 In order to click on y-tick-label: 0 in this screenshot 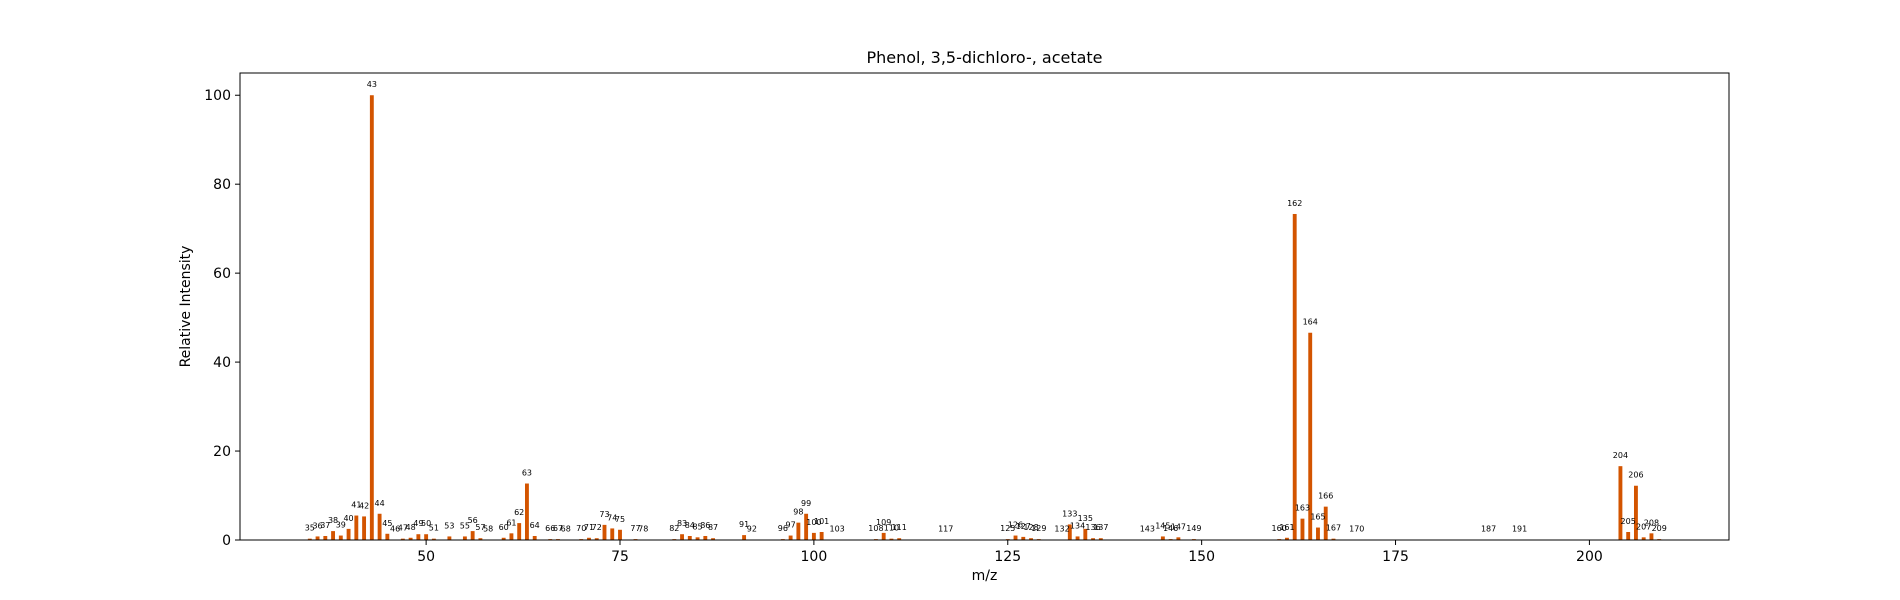, I will do `click(226, 541)`.